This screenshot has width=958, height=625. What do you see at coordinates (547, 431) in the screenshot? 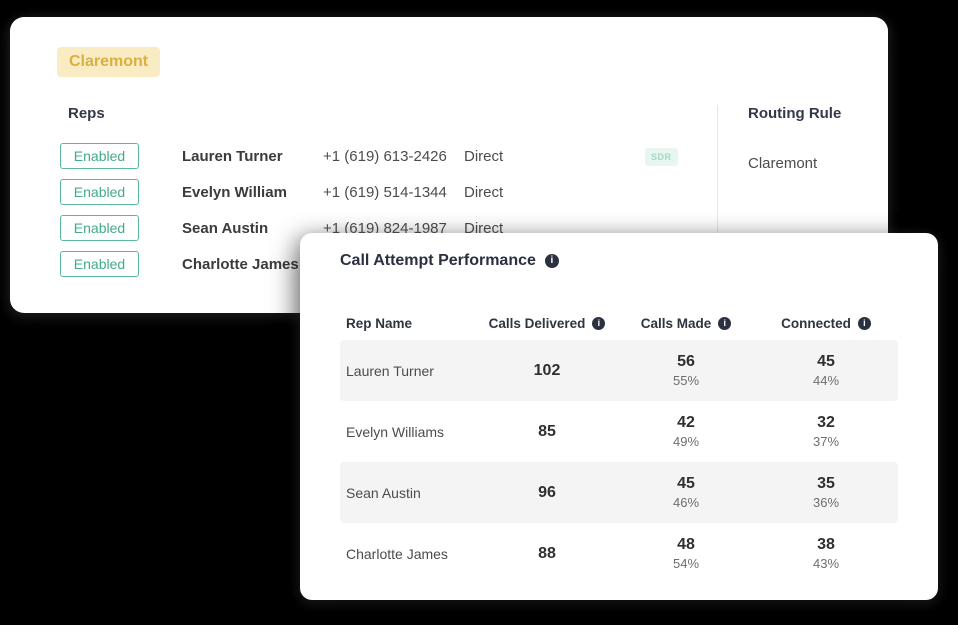
I see `cell-calls-delivered: 85` at bounding box center [547, 431].